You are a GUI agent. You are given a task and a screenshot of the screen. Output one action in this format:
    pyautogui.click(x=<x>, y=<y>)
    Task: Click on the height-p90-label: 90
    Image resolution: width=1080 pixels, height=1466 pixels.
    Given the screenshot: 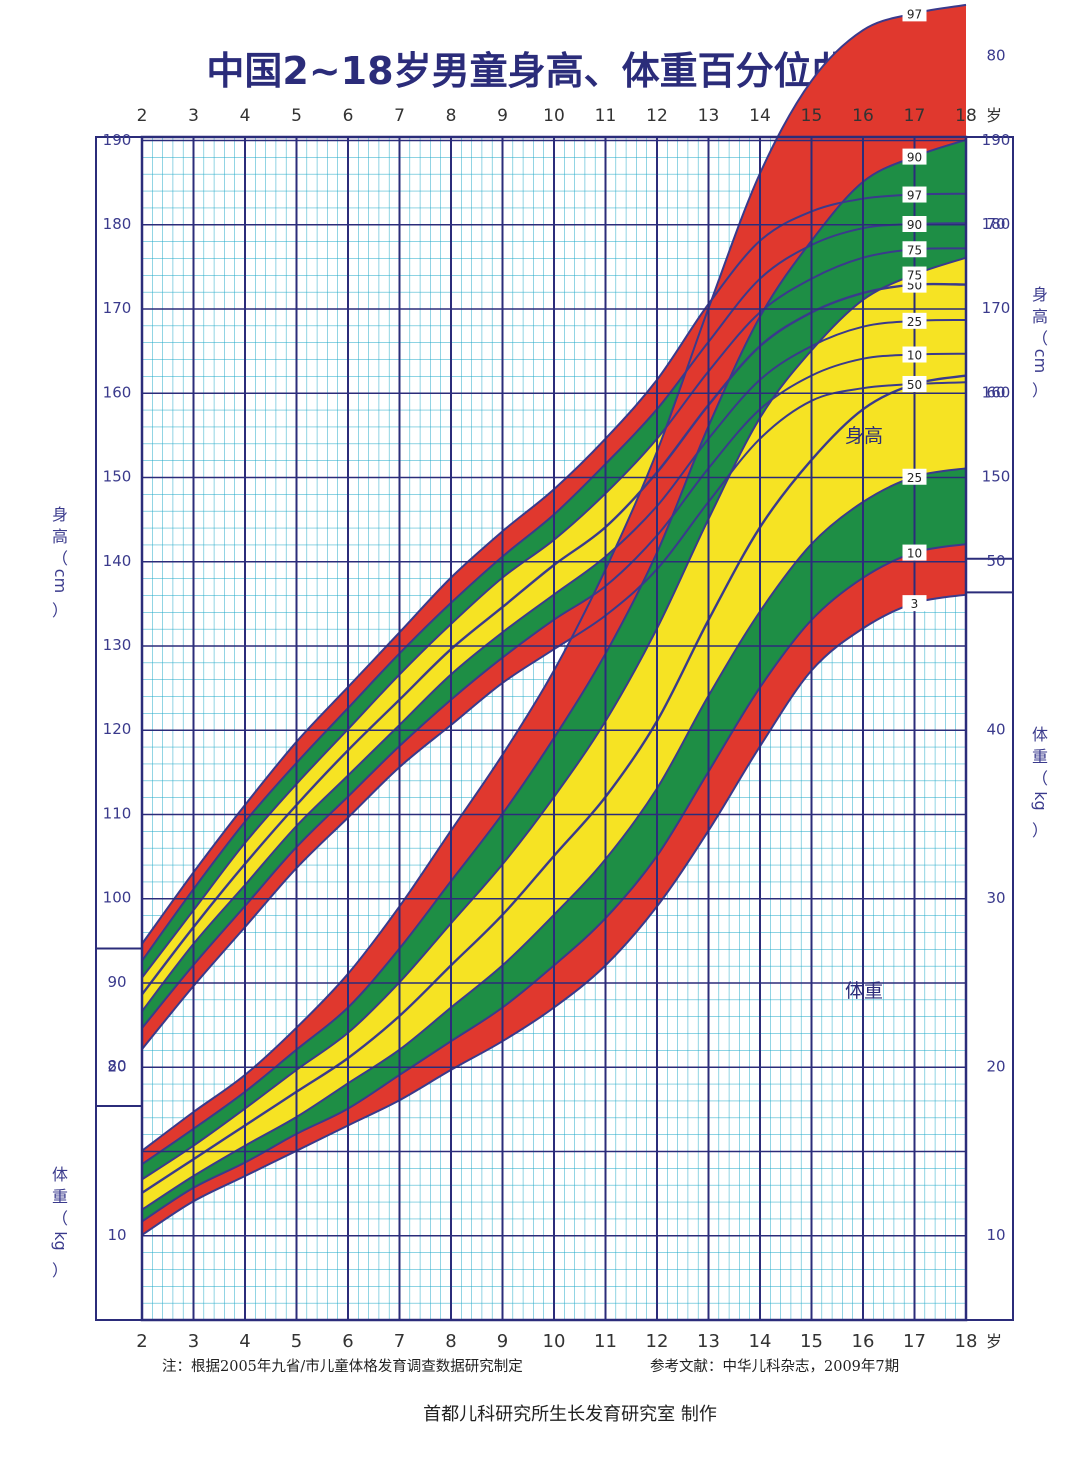 What is the action you would take?
    pyautogui.click(x=914, y=224)
    